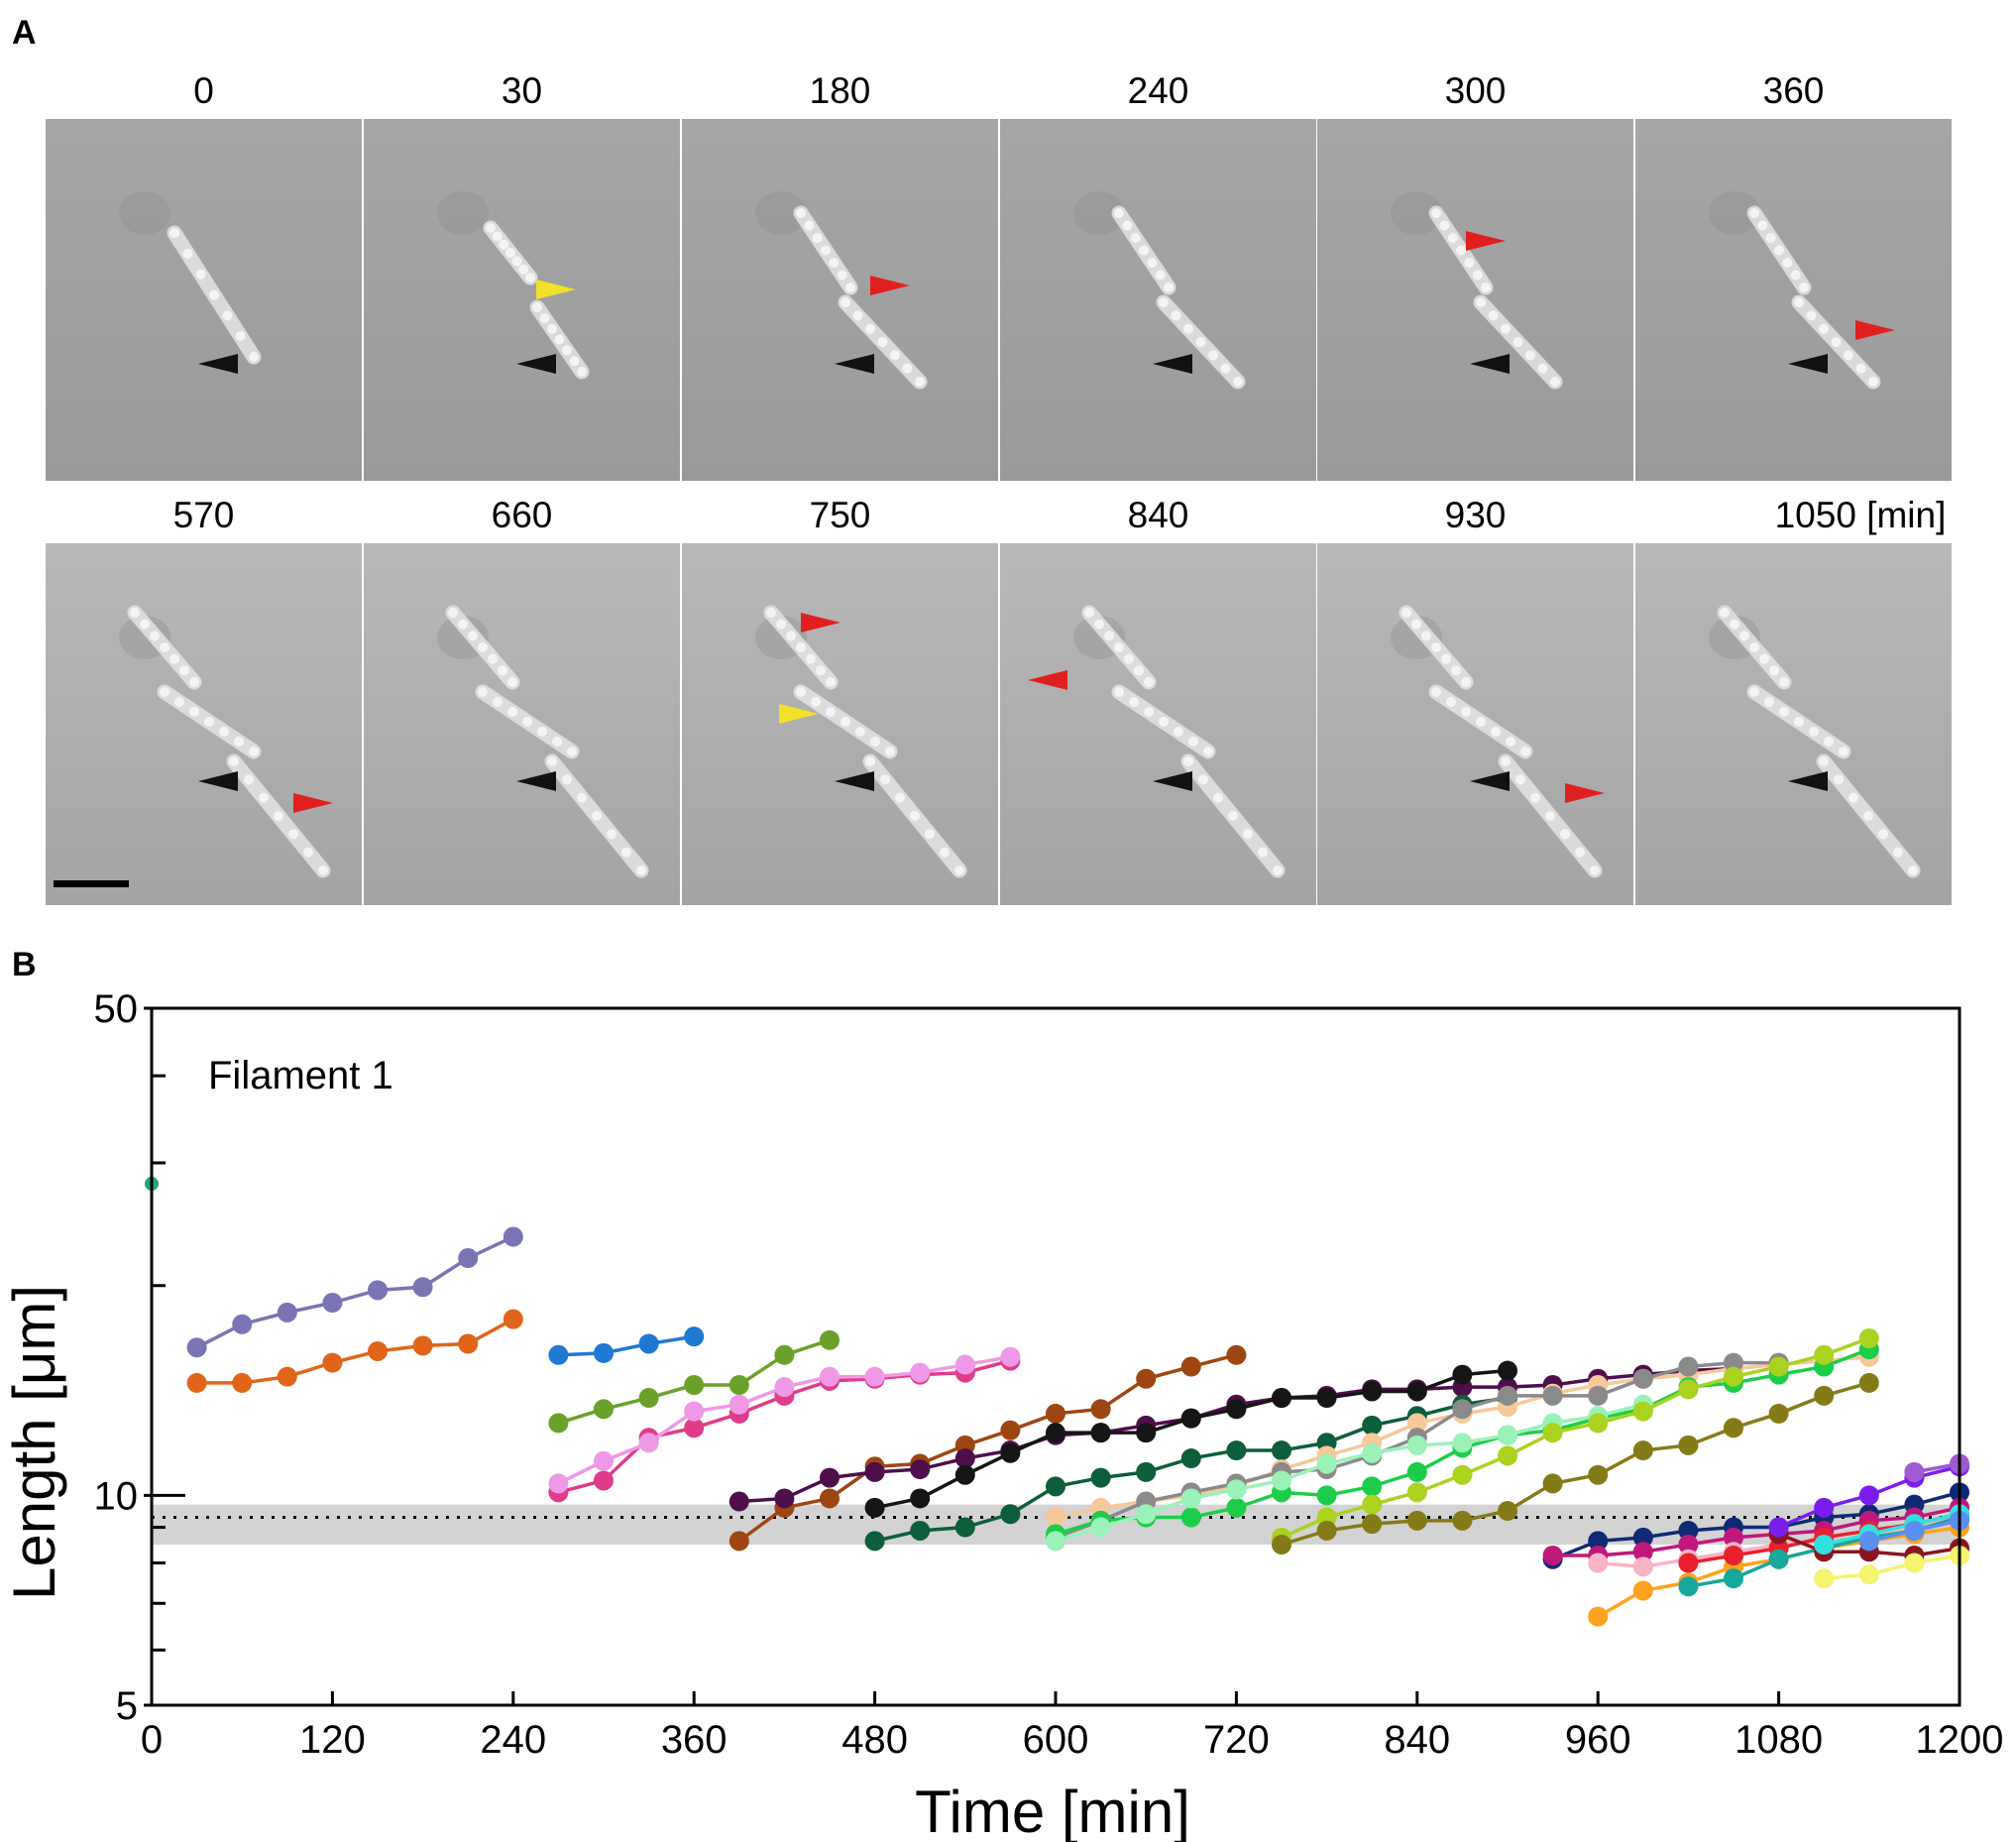  I want to click on scale-bar, so click(91, 883).